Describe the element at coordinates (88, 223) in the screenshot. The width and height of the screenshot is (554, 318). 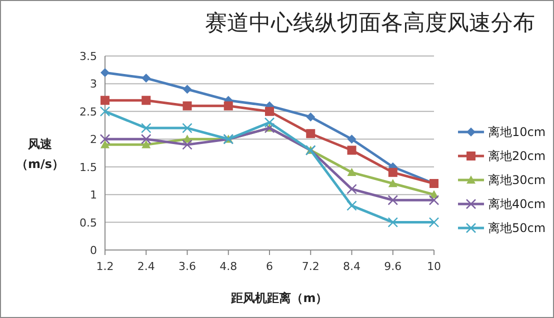
I see `y-tick-label: 0.5` at that location.